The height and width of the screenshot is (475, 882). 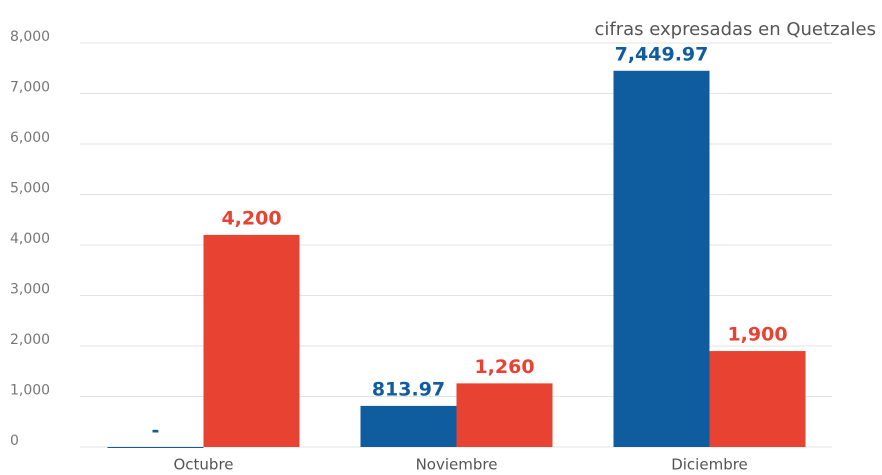 I want to click on y-tick-label: 3,000, so click(x=30, y=290).